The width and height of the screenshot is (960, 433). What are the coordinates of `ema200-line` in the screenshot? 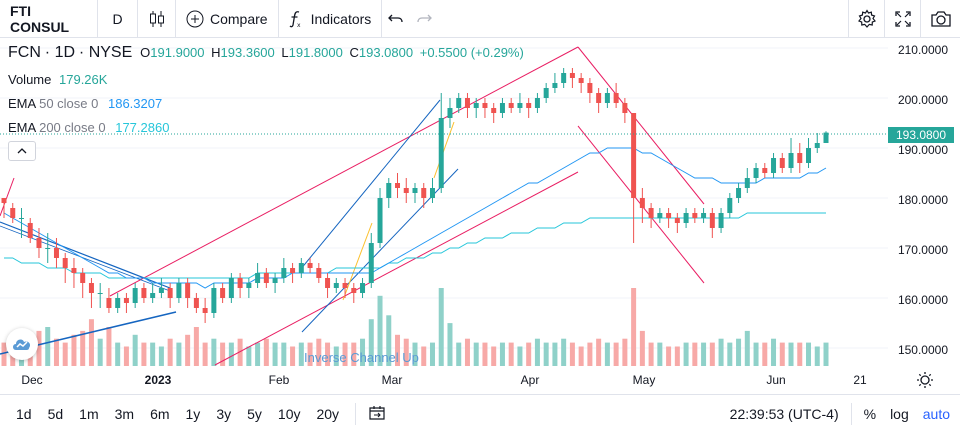 It's located at (415, 245).